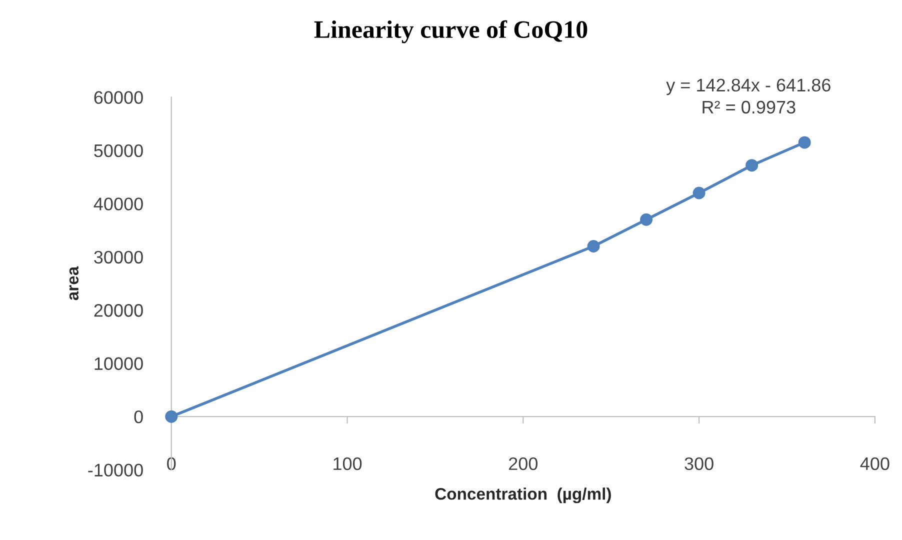  What do you see at coordinates (451, 32) in the screenshot?
I see `chart-title: Linearity curve of CoQ10` at bounding box center [451, 32].